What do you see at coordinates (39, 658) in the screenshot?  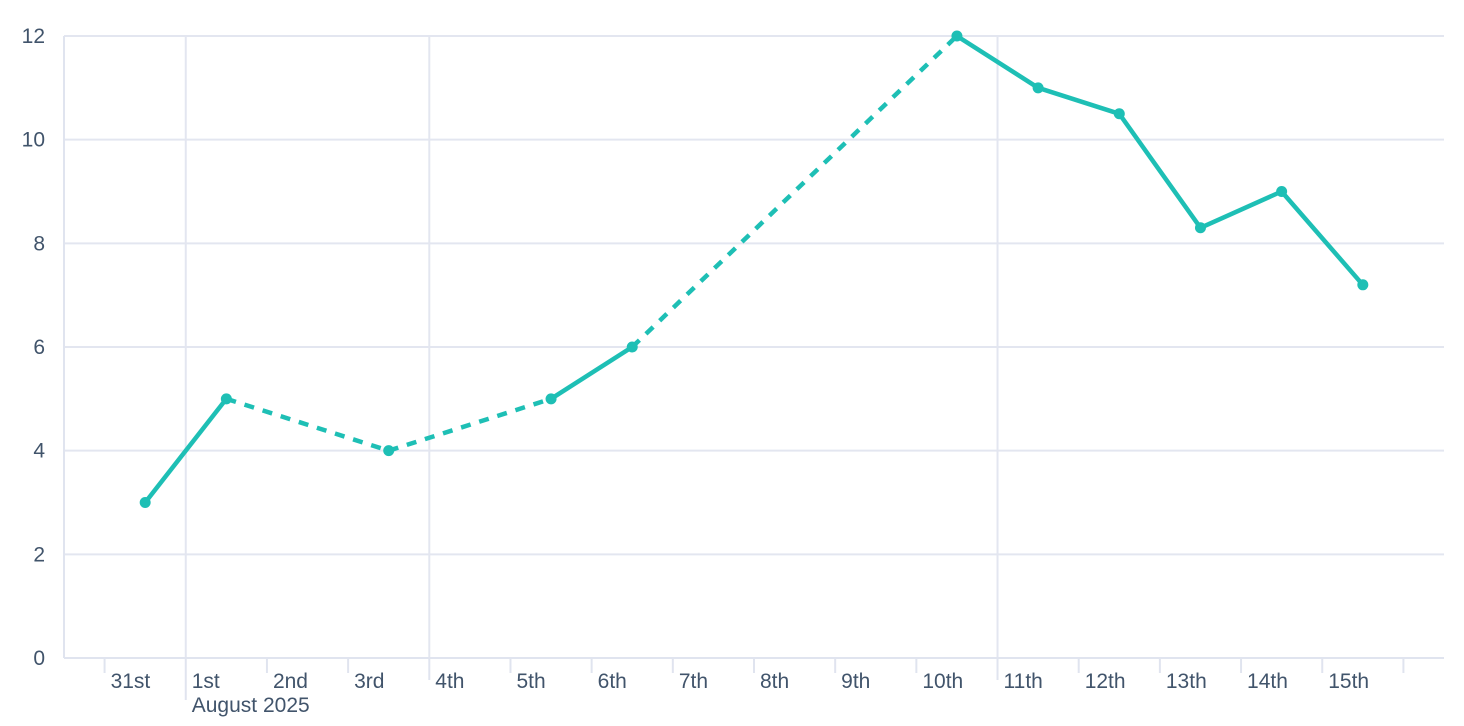 I see `y-axis-label: 0` at bounding box center [39, 658].